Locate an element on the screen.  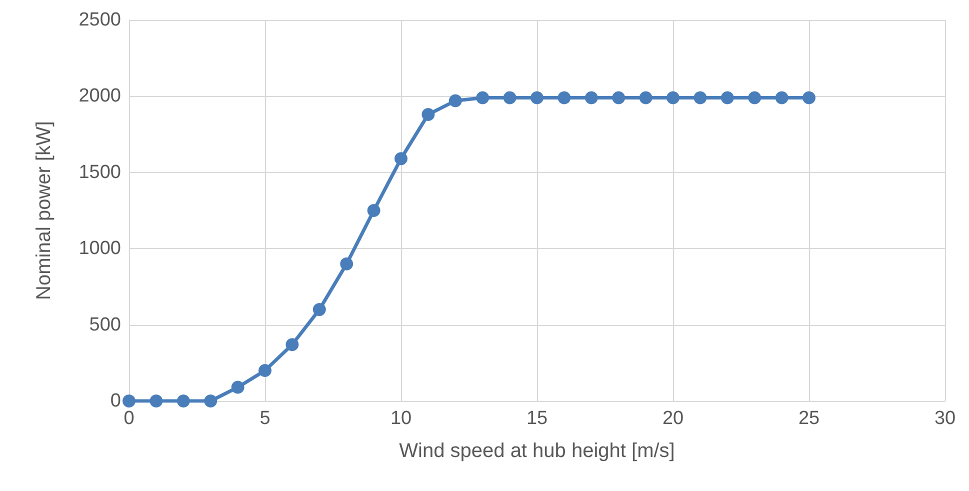
y-tick-label: 1000 is located at coordinates (99, 249).